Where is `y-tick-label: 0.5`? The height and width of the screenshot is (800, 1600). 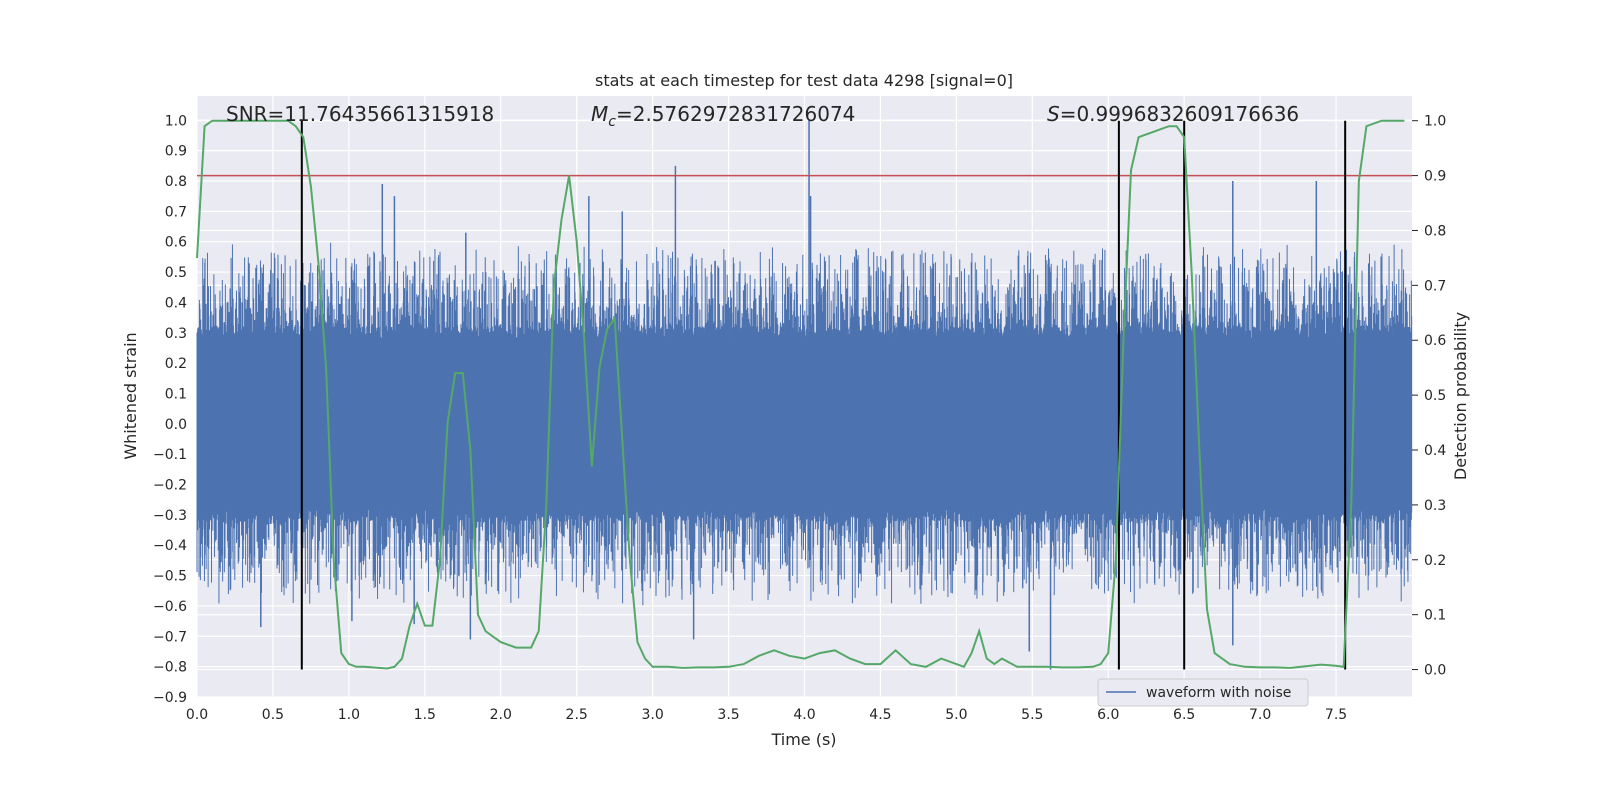
y-tick-label: 0.5 is located at coordinates (176, 273).